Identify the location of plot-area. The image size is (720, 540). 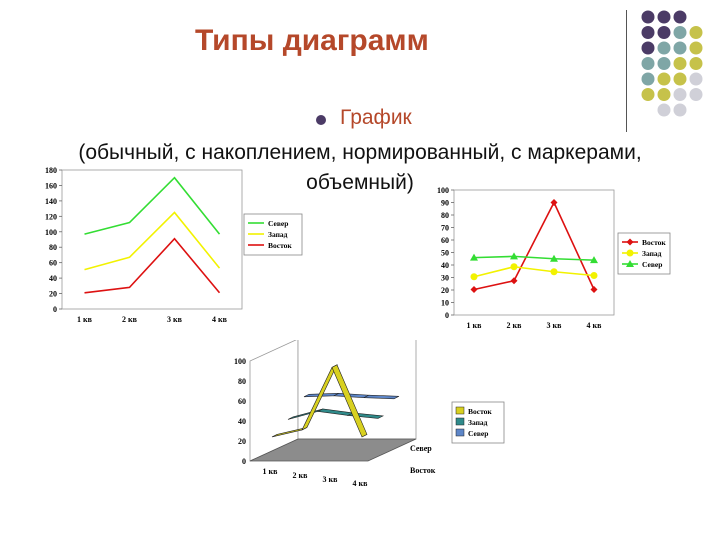
(534, 252).